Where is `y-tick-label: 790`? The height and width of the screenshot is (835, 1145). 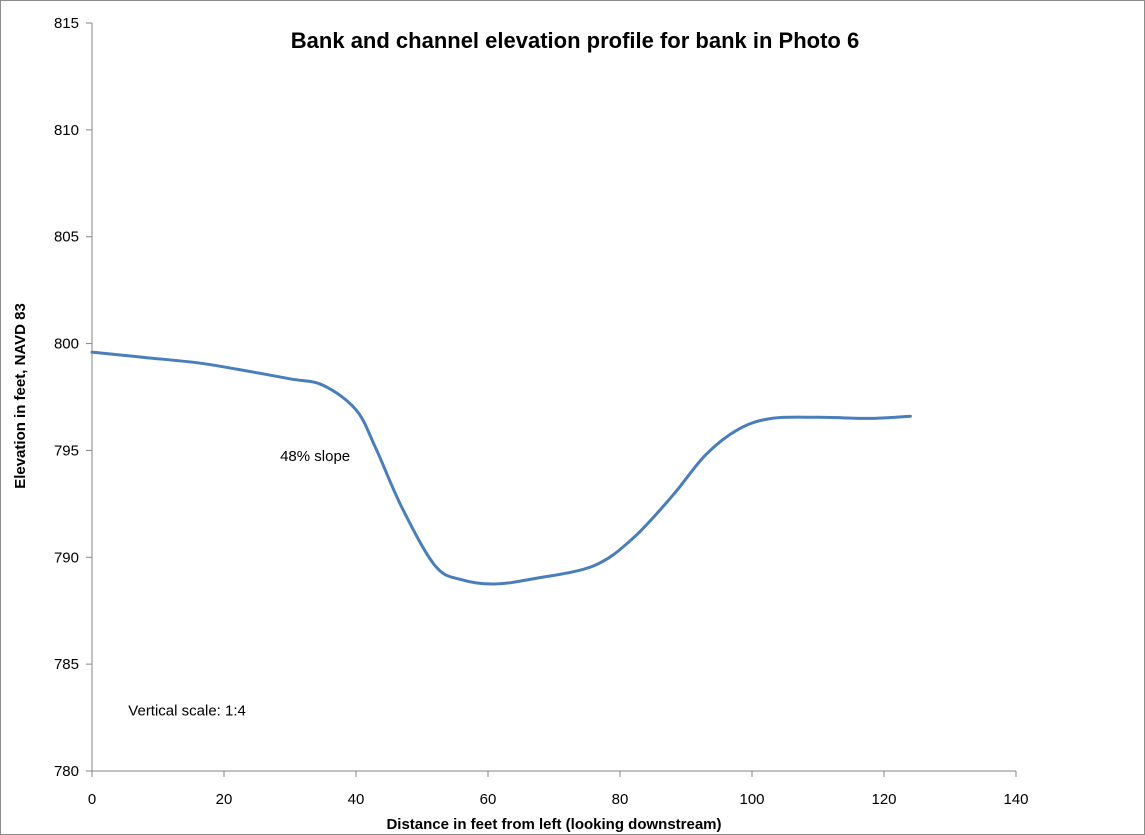 y-tick-label: 790 is located at coordinates (66, 557).